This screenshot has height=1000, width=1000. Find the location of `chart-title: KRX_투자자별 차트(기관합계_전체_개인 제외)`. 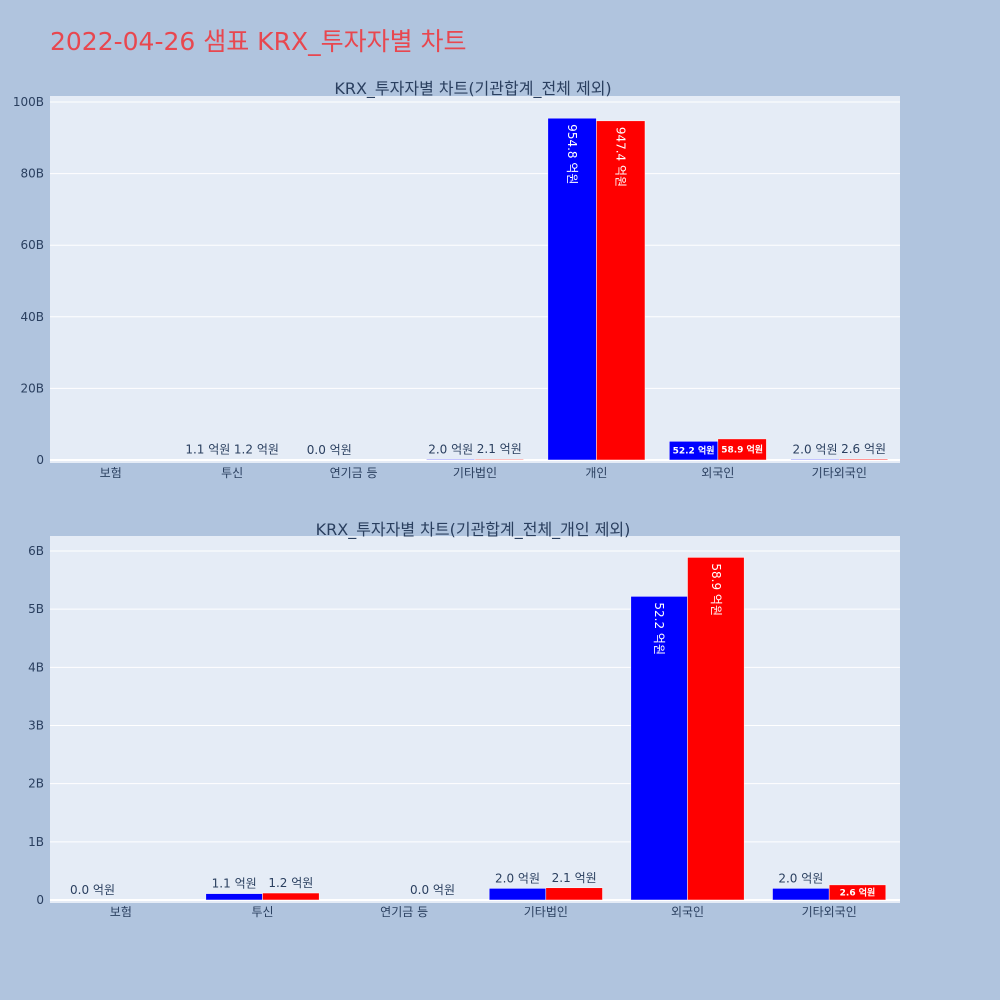

chart-title: KRX_투자자별 차트(기관합계_전체_개인 제외) is located at coordinates (473, 530).